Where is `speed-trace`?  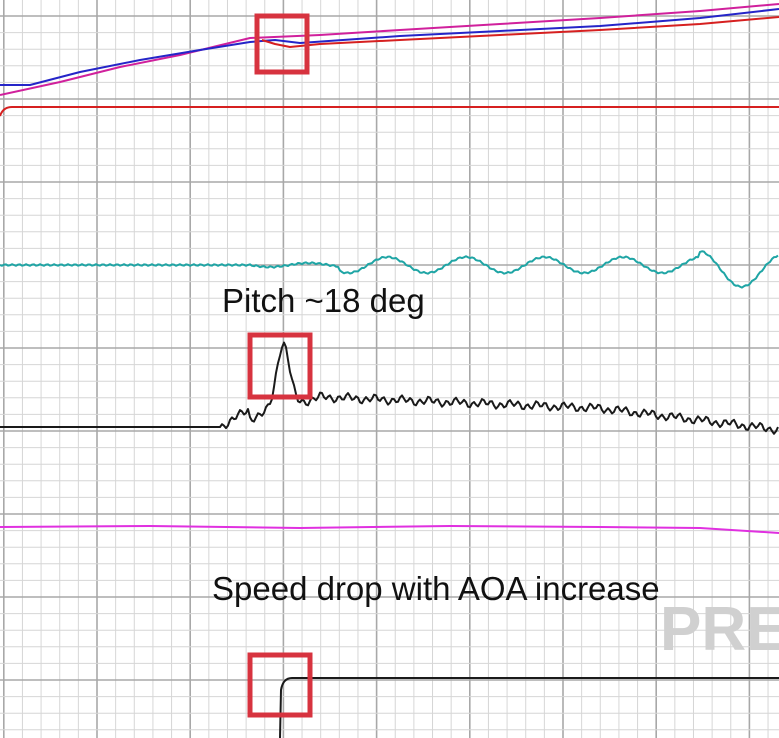 speed-trace is located at coordinates (529, 707).